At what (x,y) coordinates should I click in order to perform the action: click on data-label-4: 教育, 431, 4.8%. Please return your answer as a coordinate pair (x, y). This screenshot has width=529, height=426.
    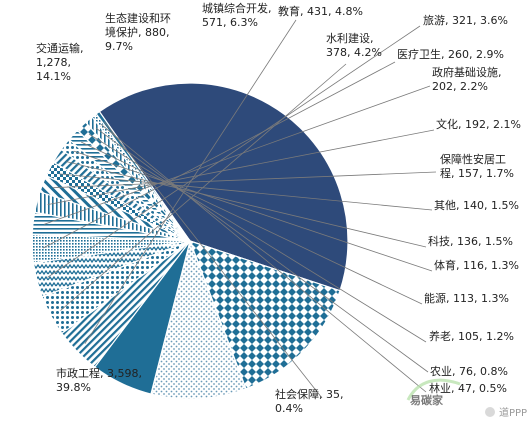
    Looking at the image, I should click on (320, 11).